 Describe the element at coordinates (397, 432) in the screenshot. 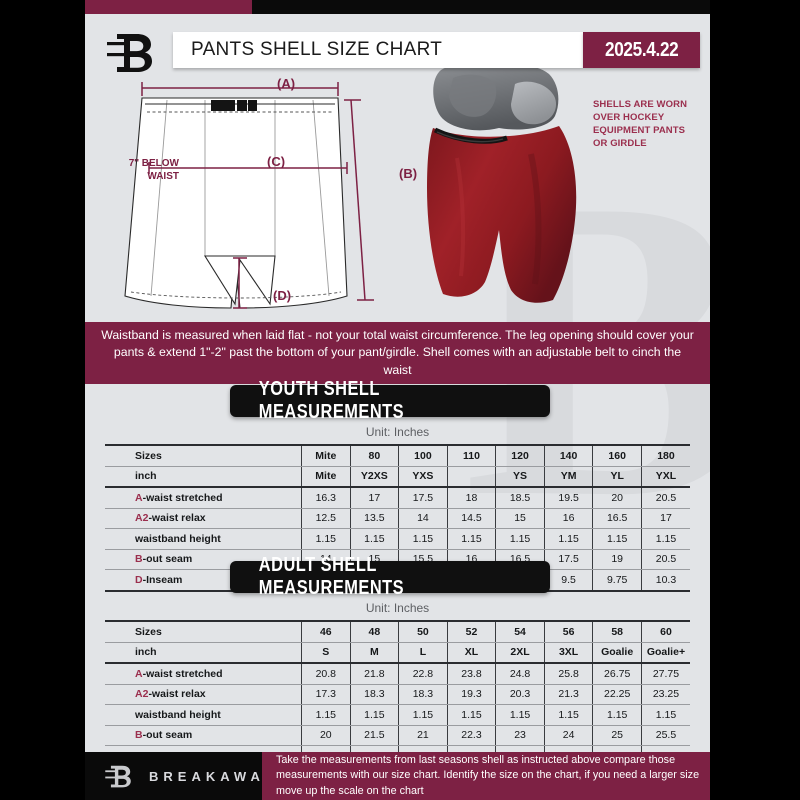

I see `youth-unit-label: Unit: Inches` at that location.